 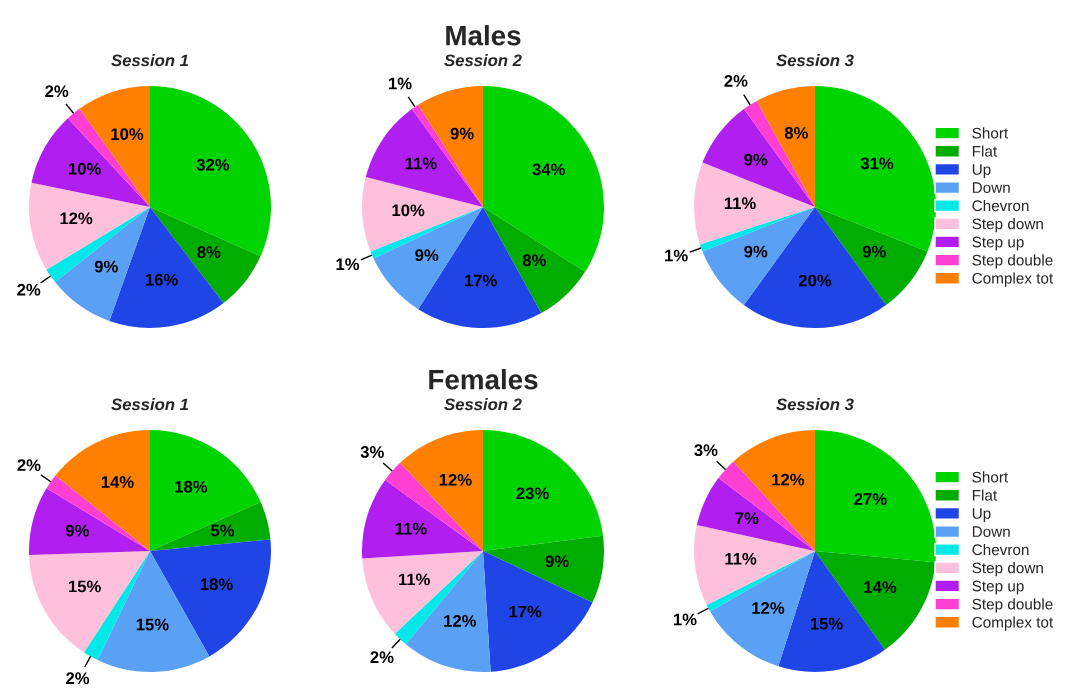 What do you see at coordinates (747, 518) in the screenshot?
I see `data-label: 7%` at bounding box center [747, 518].